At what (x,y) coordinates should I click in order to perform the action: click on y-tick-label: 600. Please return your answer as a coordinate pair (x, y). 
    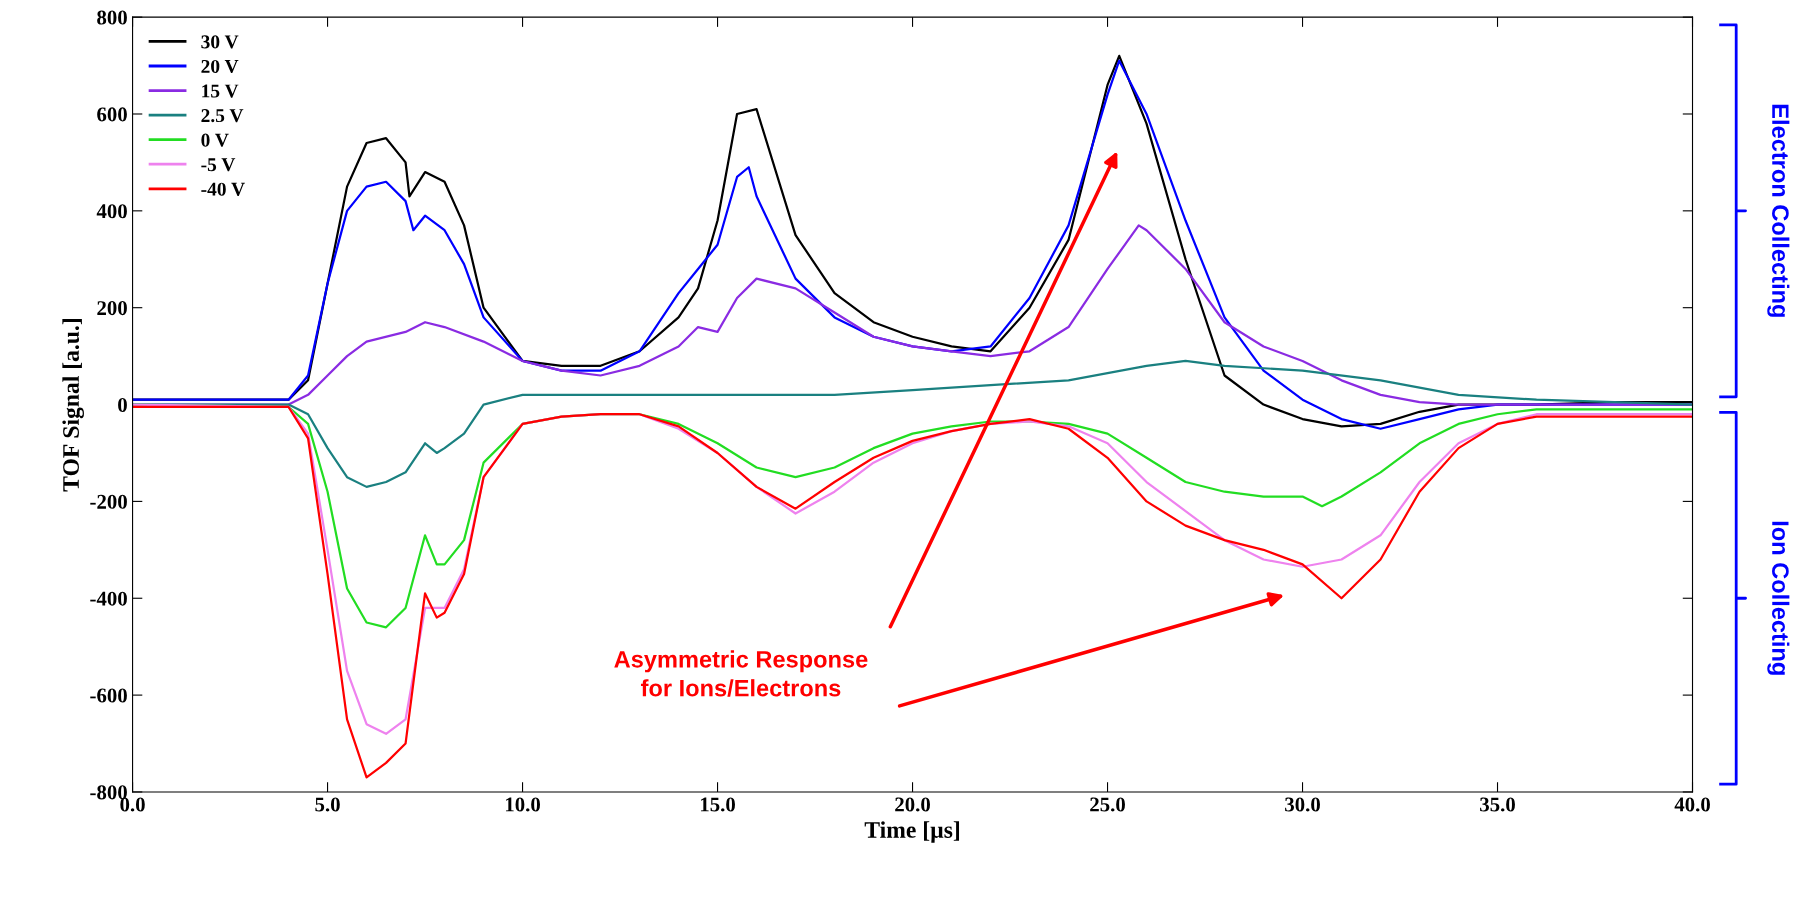
    Looking at the image, I should click on (112, 114).